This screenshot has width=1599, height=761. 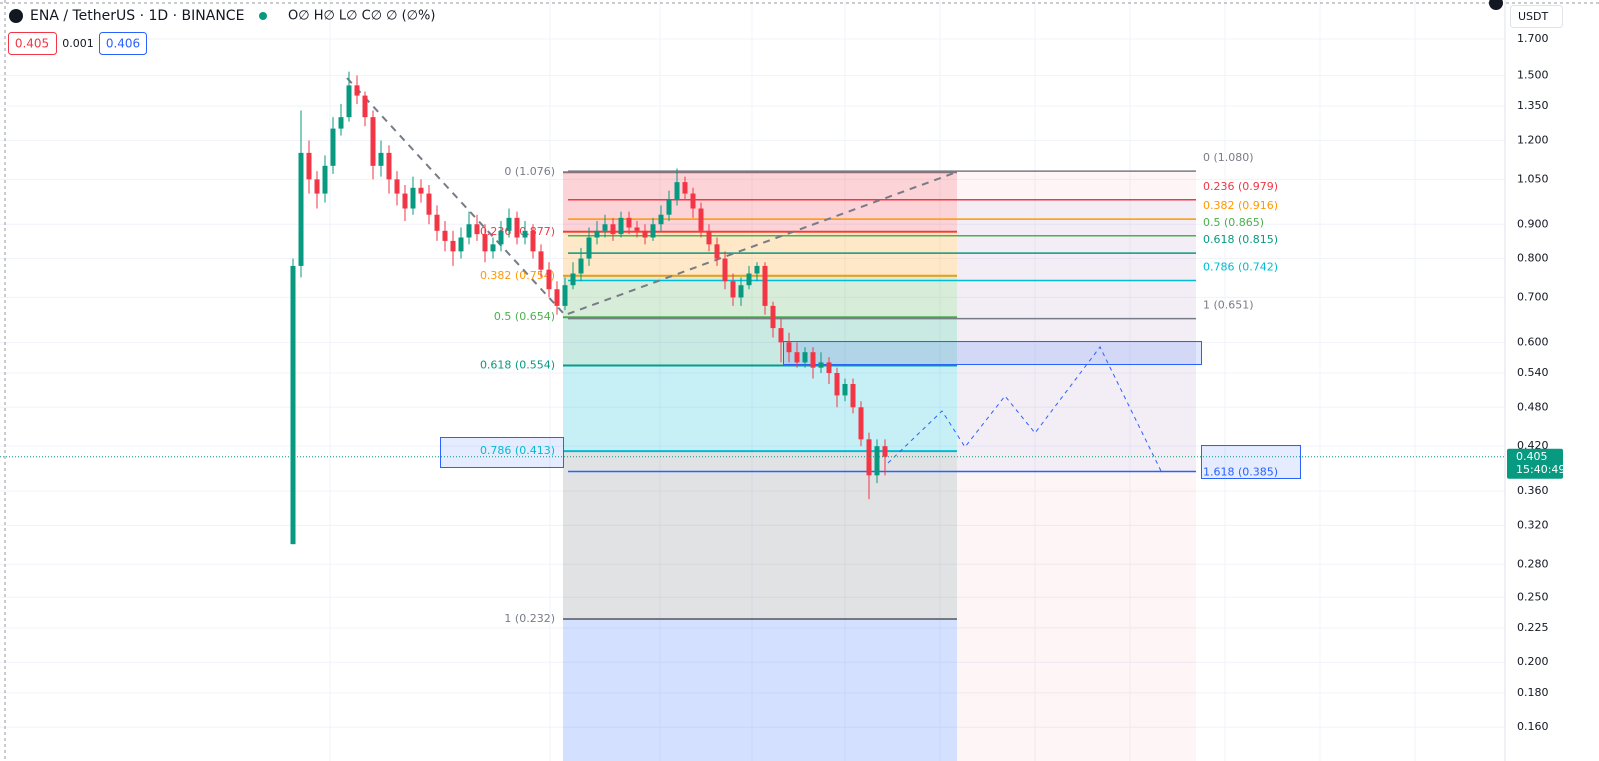 What do you see at coordinates (1540, 469) in the screenshot?
I see `price-tag-countdown: 15:40:49` at bounding box center [1540, 469].